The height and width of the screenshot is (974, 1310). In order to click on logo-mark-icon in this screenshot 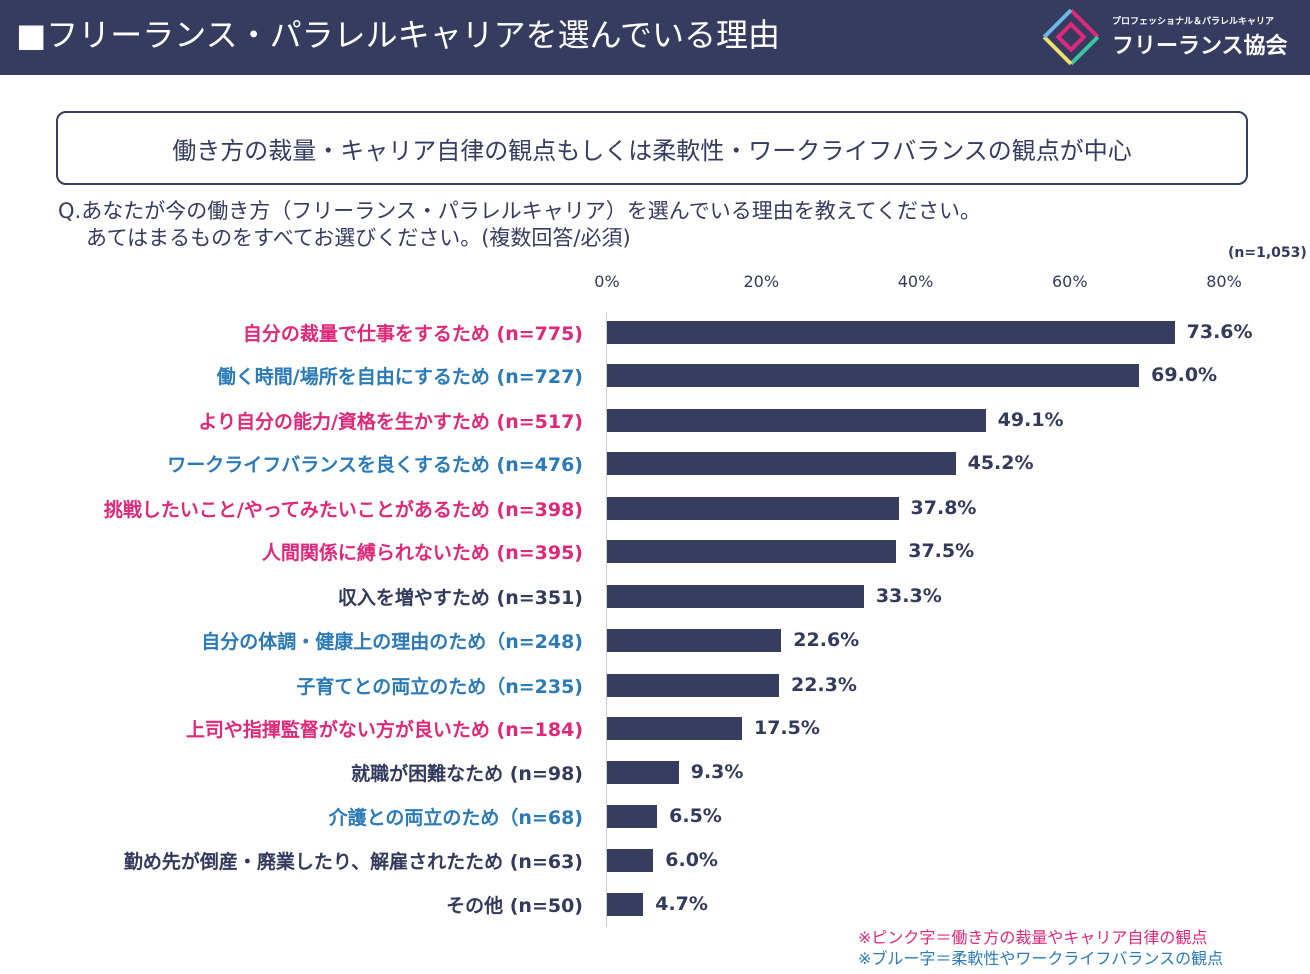, I will do `click(1071, 37)`.